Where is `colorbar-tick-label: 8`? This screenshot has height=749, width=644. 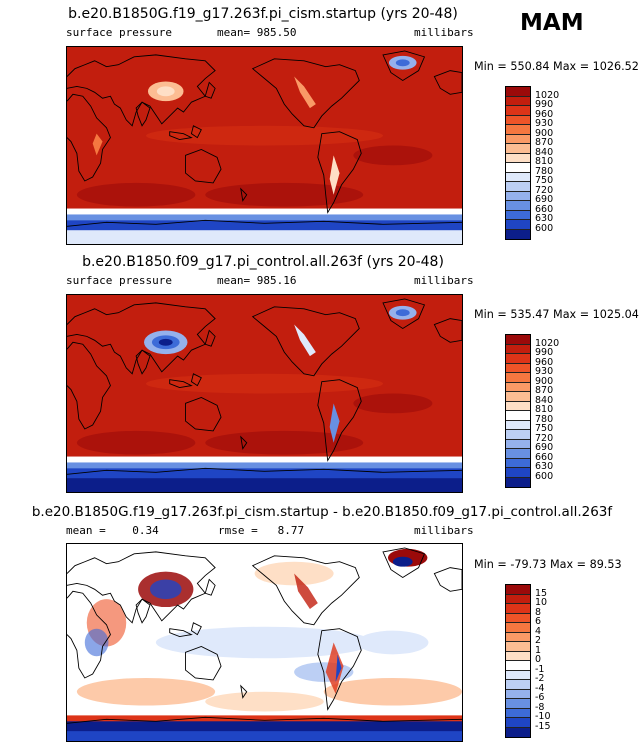
colorbar-tick-label: 8 is located at coordinates (538, 612).